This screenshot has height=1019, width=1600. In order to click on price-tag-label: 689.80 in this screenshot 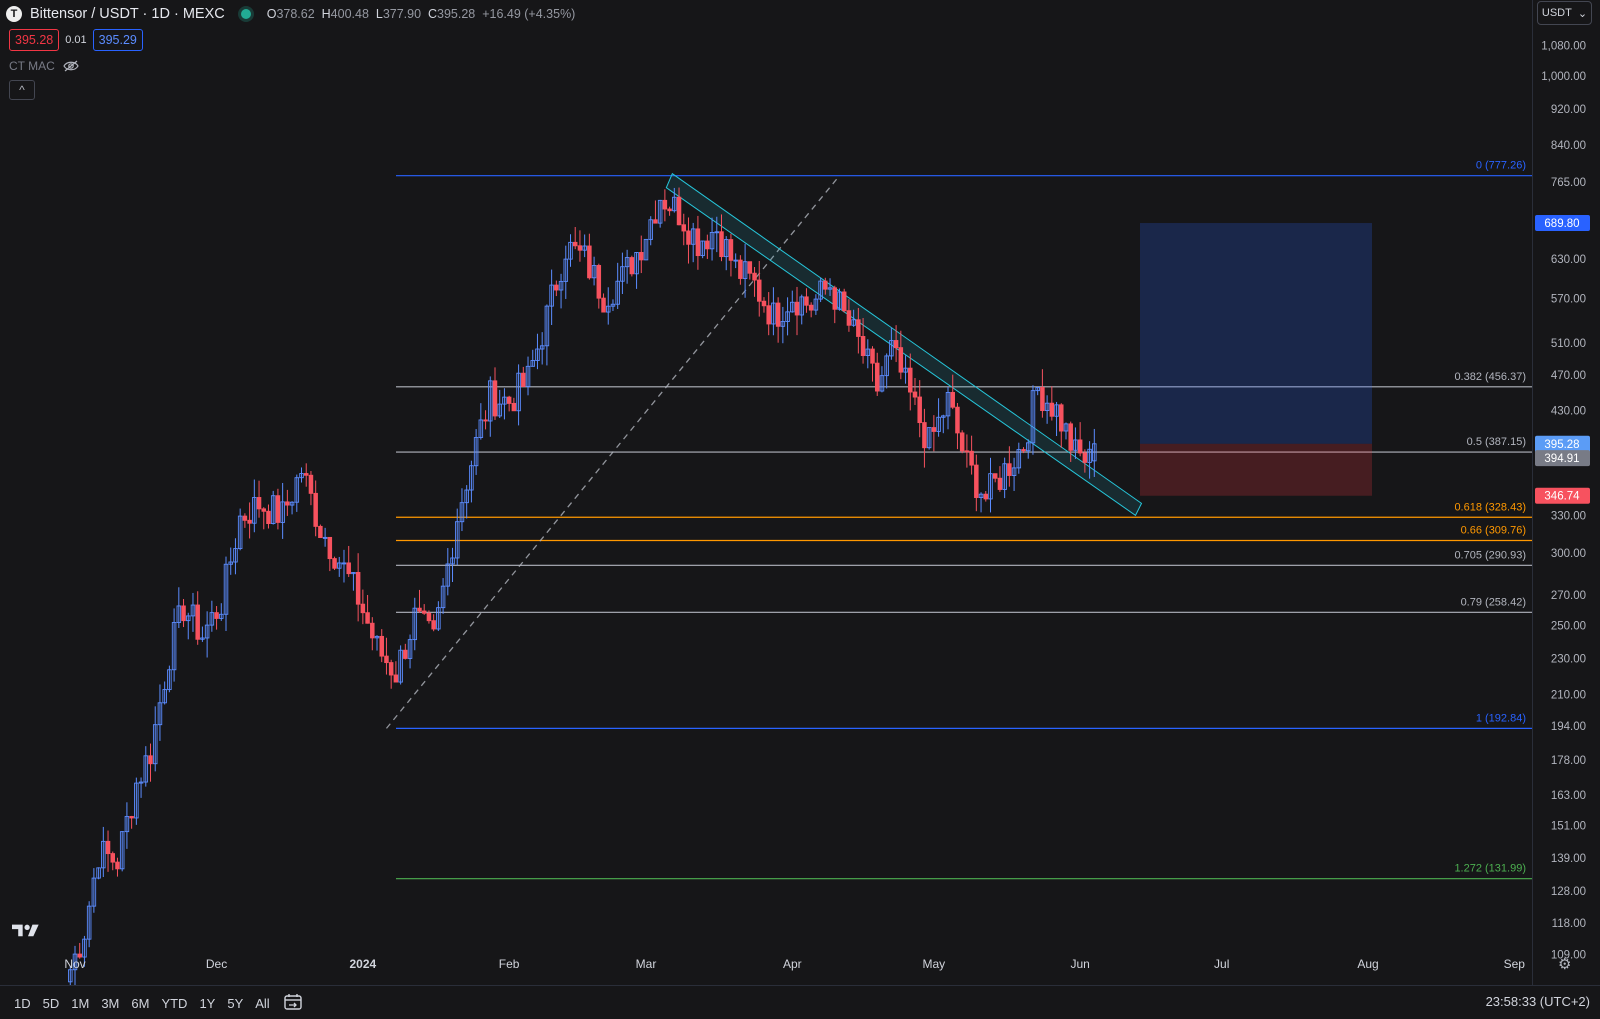, I will do `click(1561, 224)`.